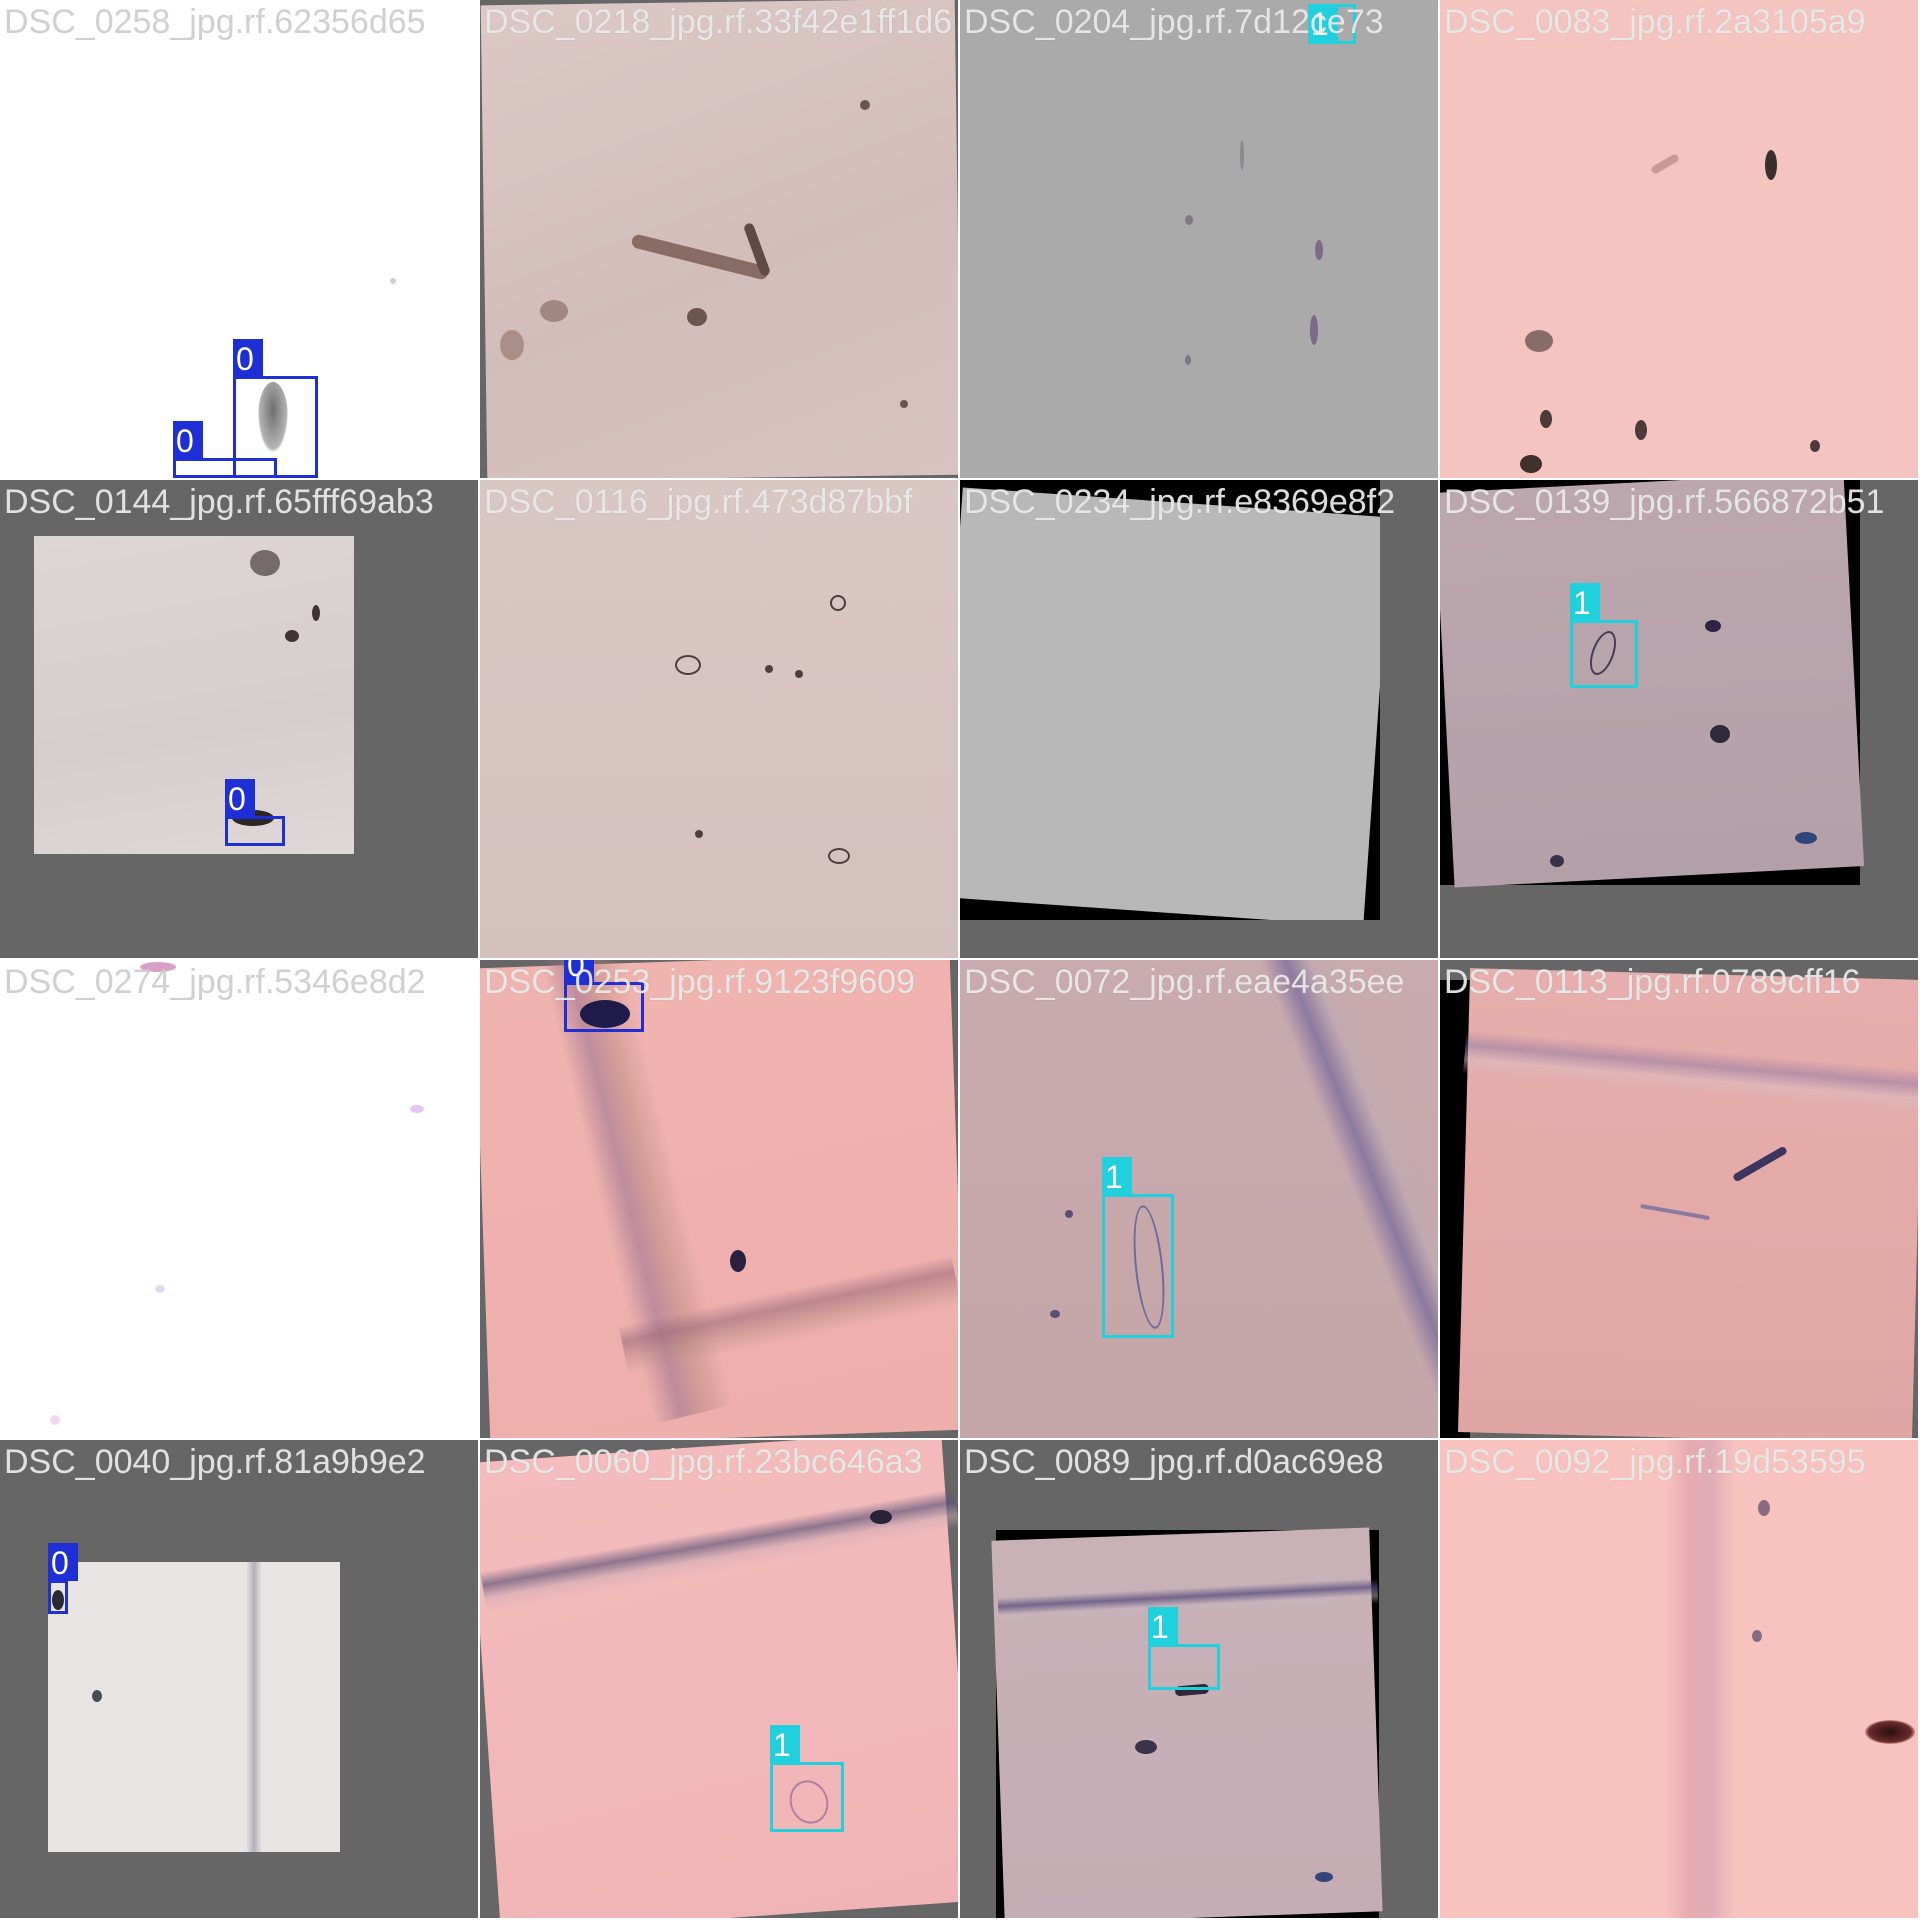 The height and width of the screenshot is (1920, 1920). I want to click on tile-4: DSC_0083_jpg.rf.2a3105a9, so click(1679, 239).